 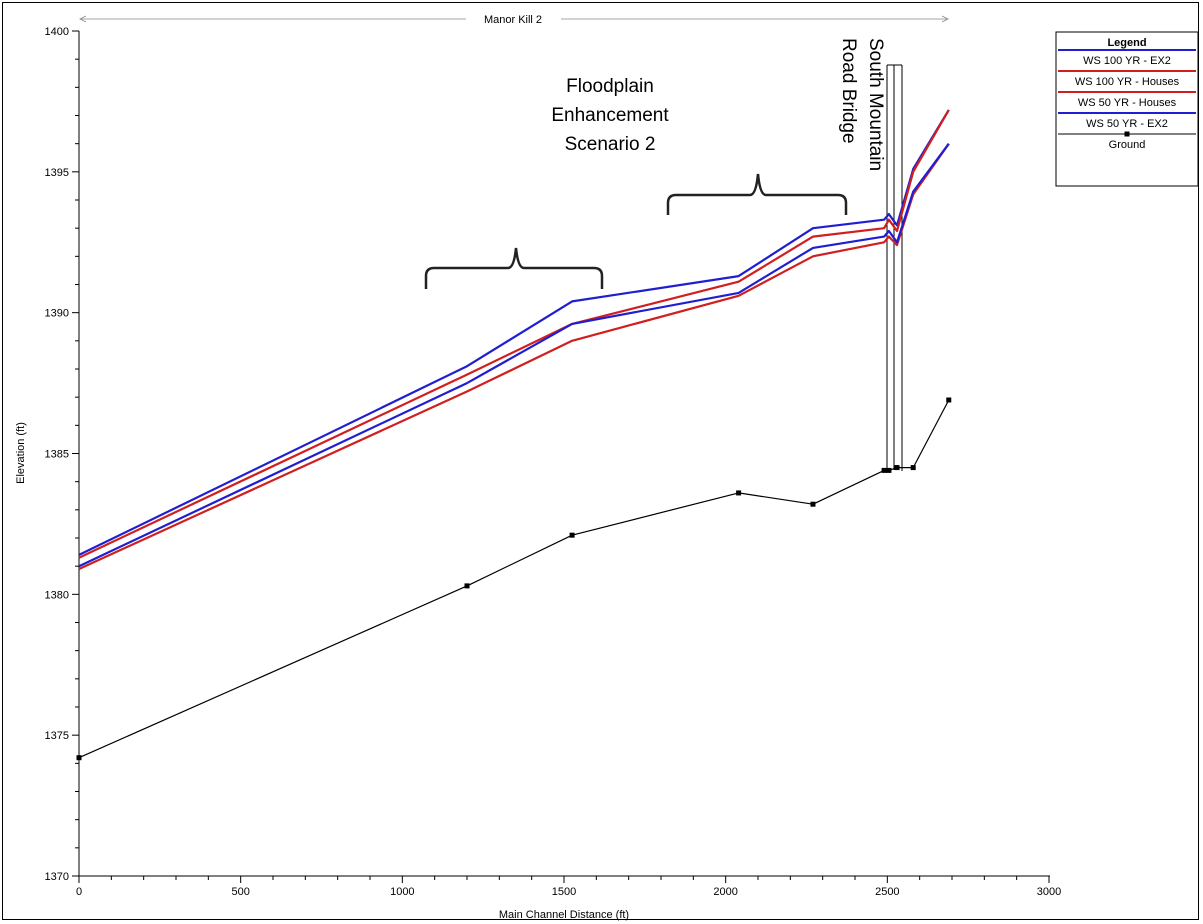 I want to click on y-axis-label: Elevation (ft), so click(x=21, y=453).